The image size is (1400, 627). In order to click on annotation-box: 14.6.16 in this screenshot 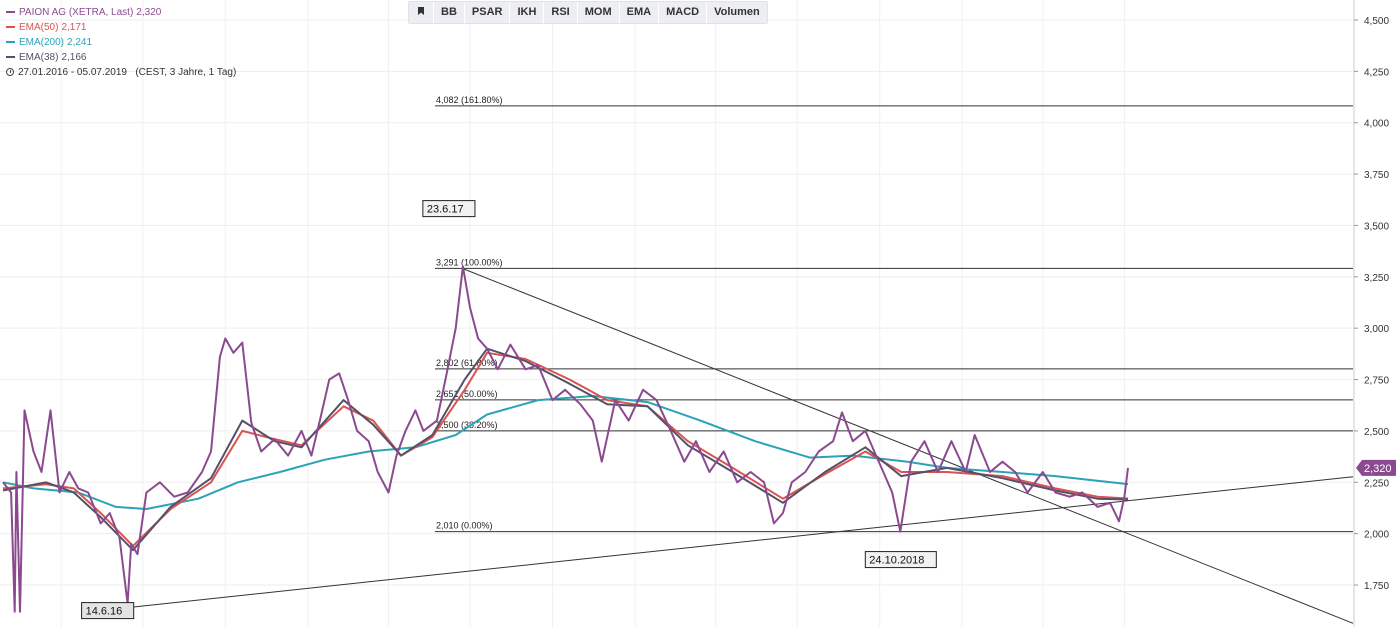, I will do `click(108, 611)`.